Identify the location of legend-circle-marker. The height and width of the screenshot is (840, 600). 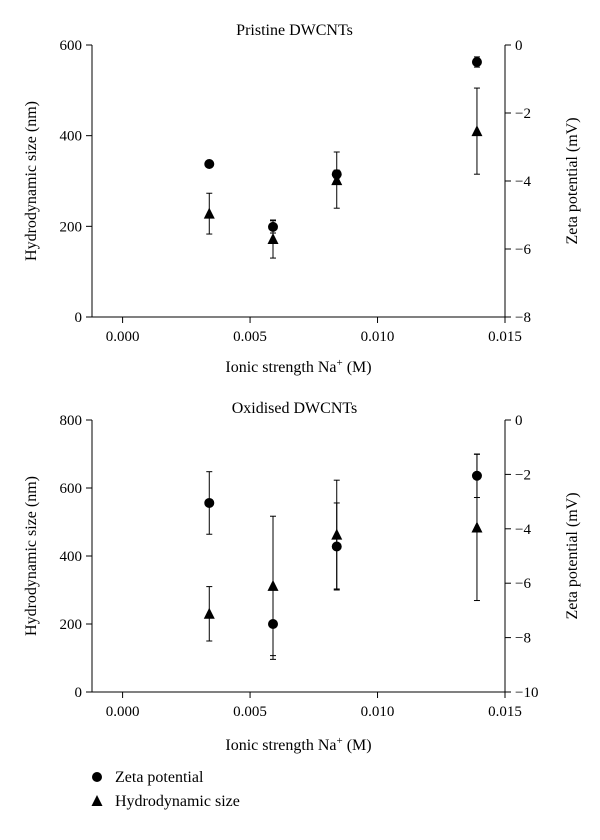
(97, 777).